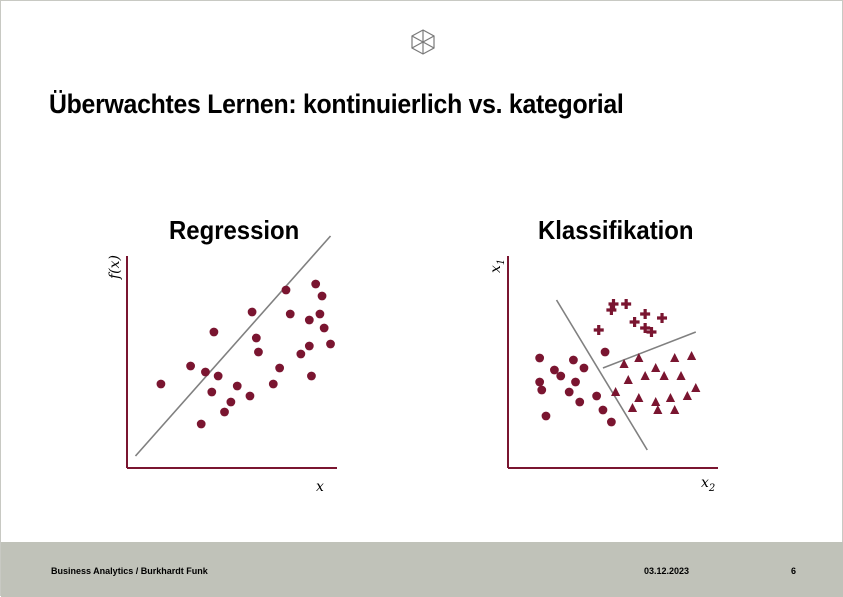 Image resolution: width=843 pixels, height=597 pixels. Describe the element at coordinates (320, 487) in the screenshot. I see `regression-x-label: x` at that location.